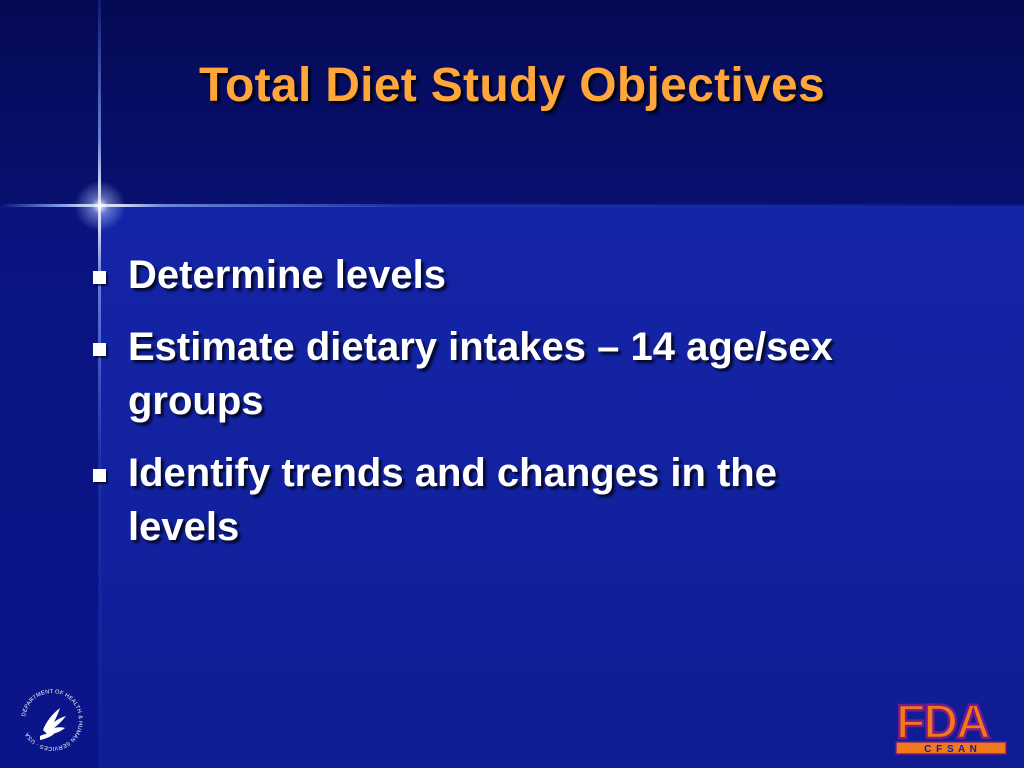  Describe the element at coordinates (951, 749) in the screenshot. I see `cfsan-subtext: C F S A N` at that location.